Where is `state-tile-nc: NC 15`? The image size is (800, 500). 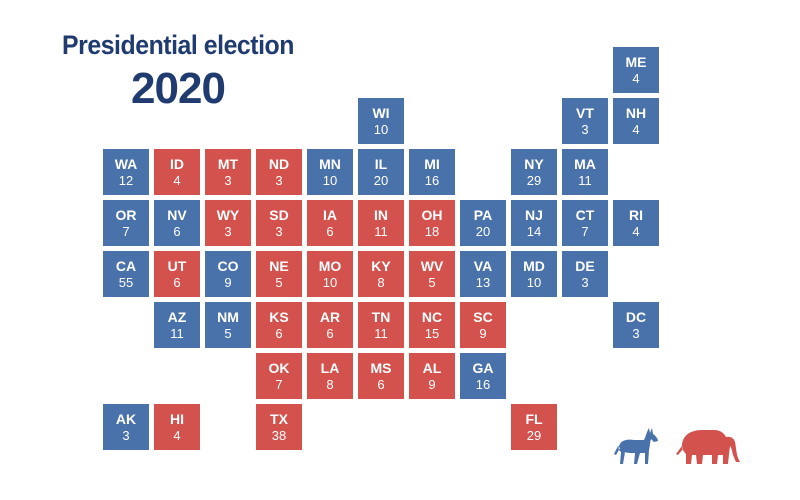 state-tile-nc: NC 15 is located at coordinates (432, 325).